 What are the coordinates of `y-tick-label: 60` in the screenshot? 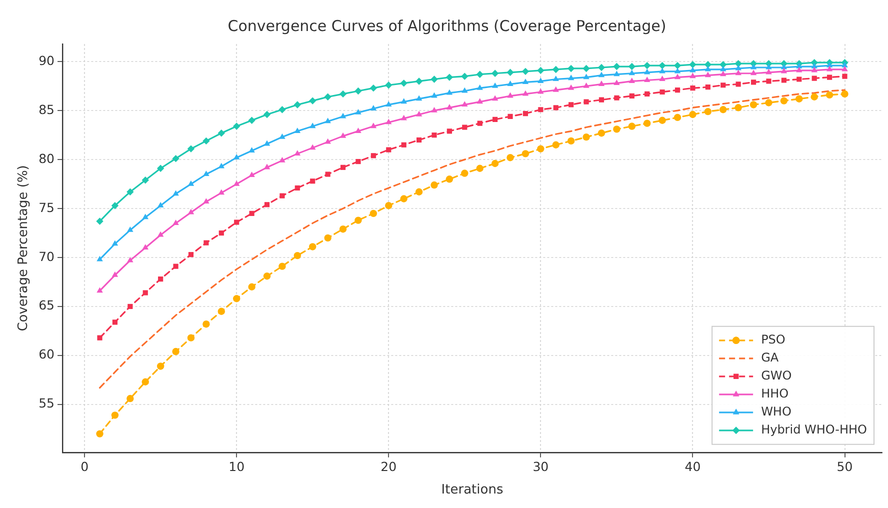 It's located at (46, 354).